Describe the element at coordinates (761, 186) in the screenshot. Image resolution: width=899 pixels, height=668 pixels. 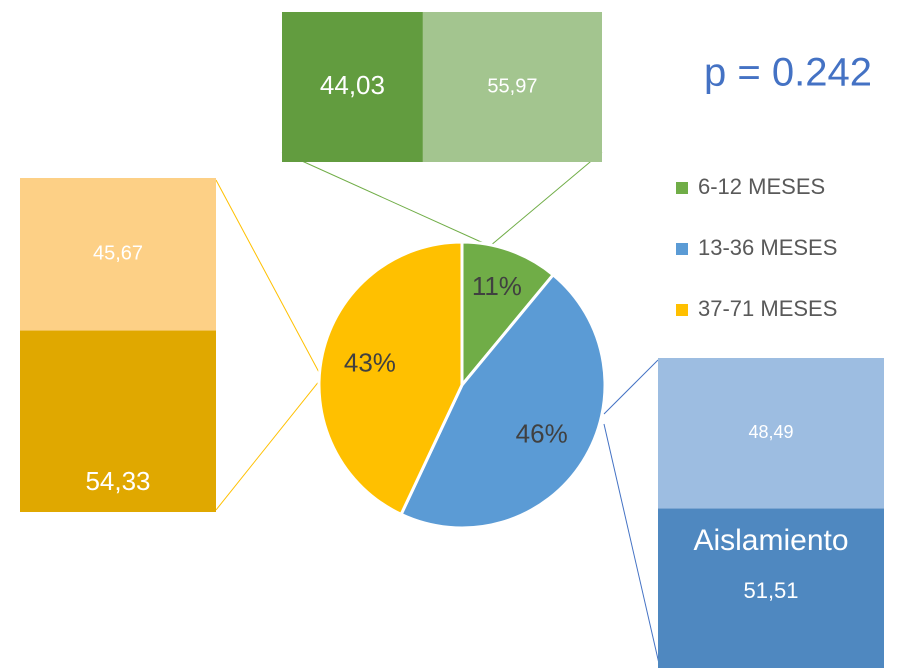
I see `legend-label: 6-12 MESES` at that location.